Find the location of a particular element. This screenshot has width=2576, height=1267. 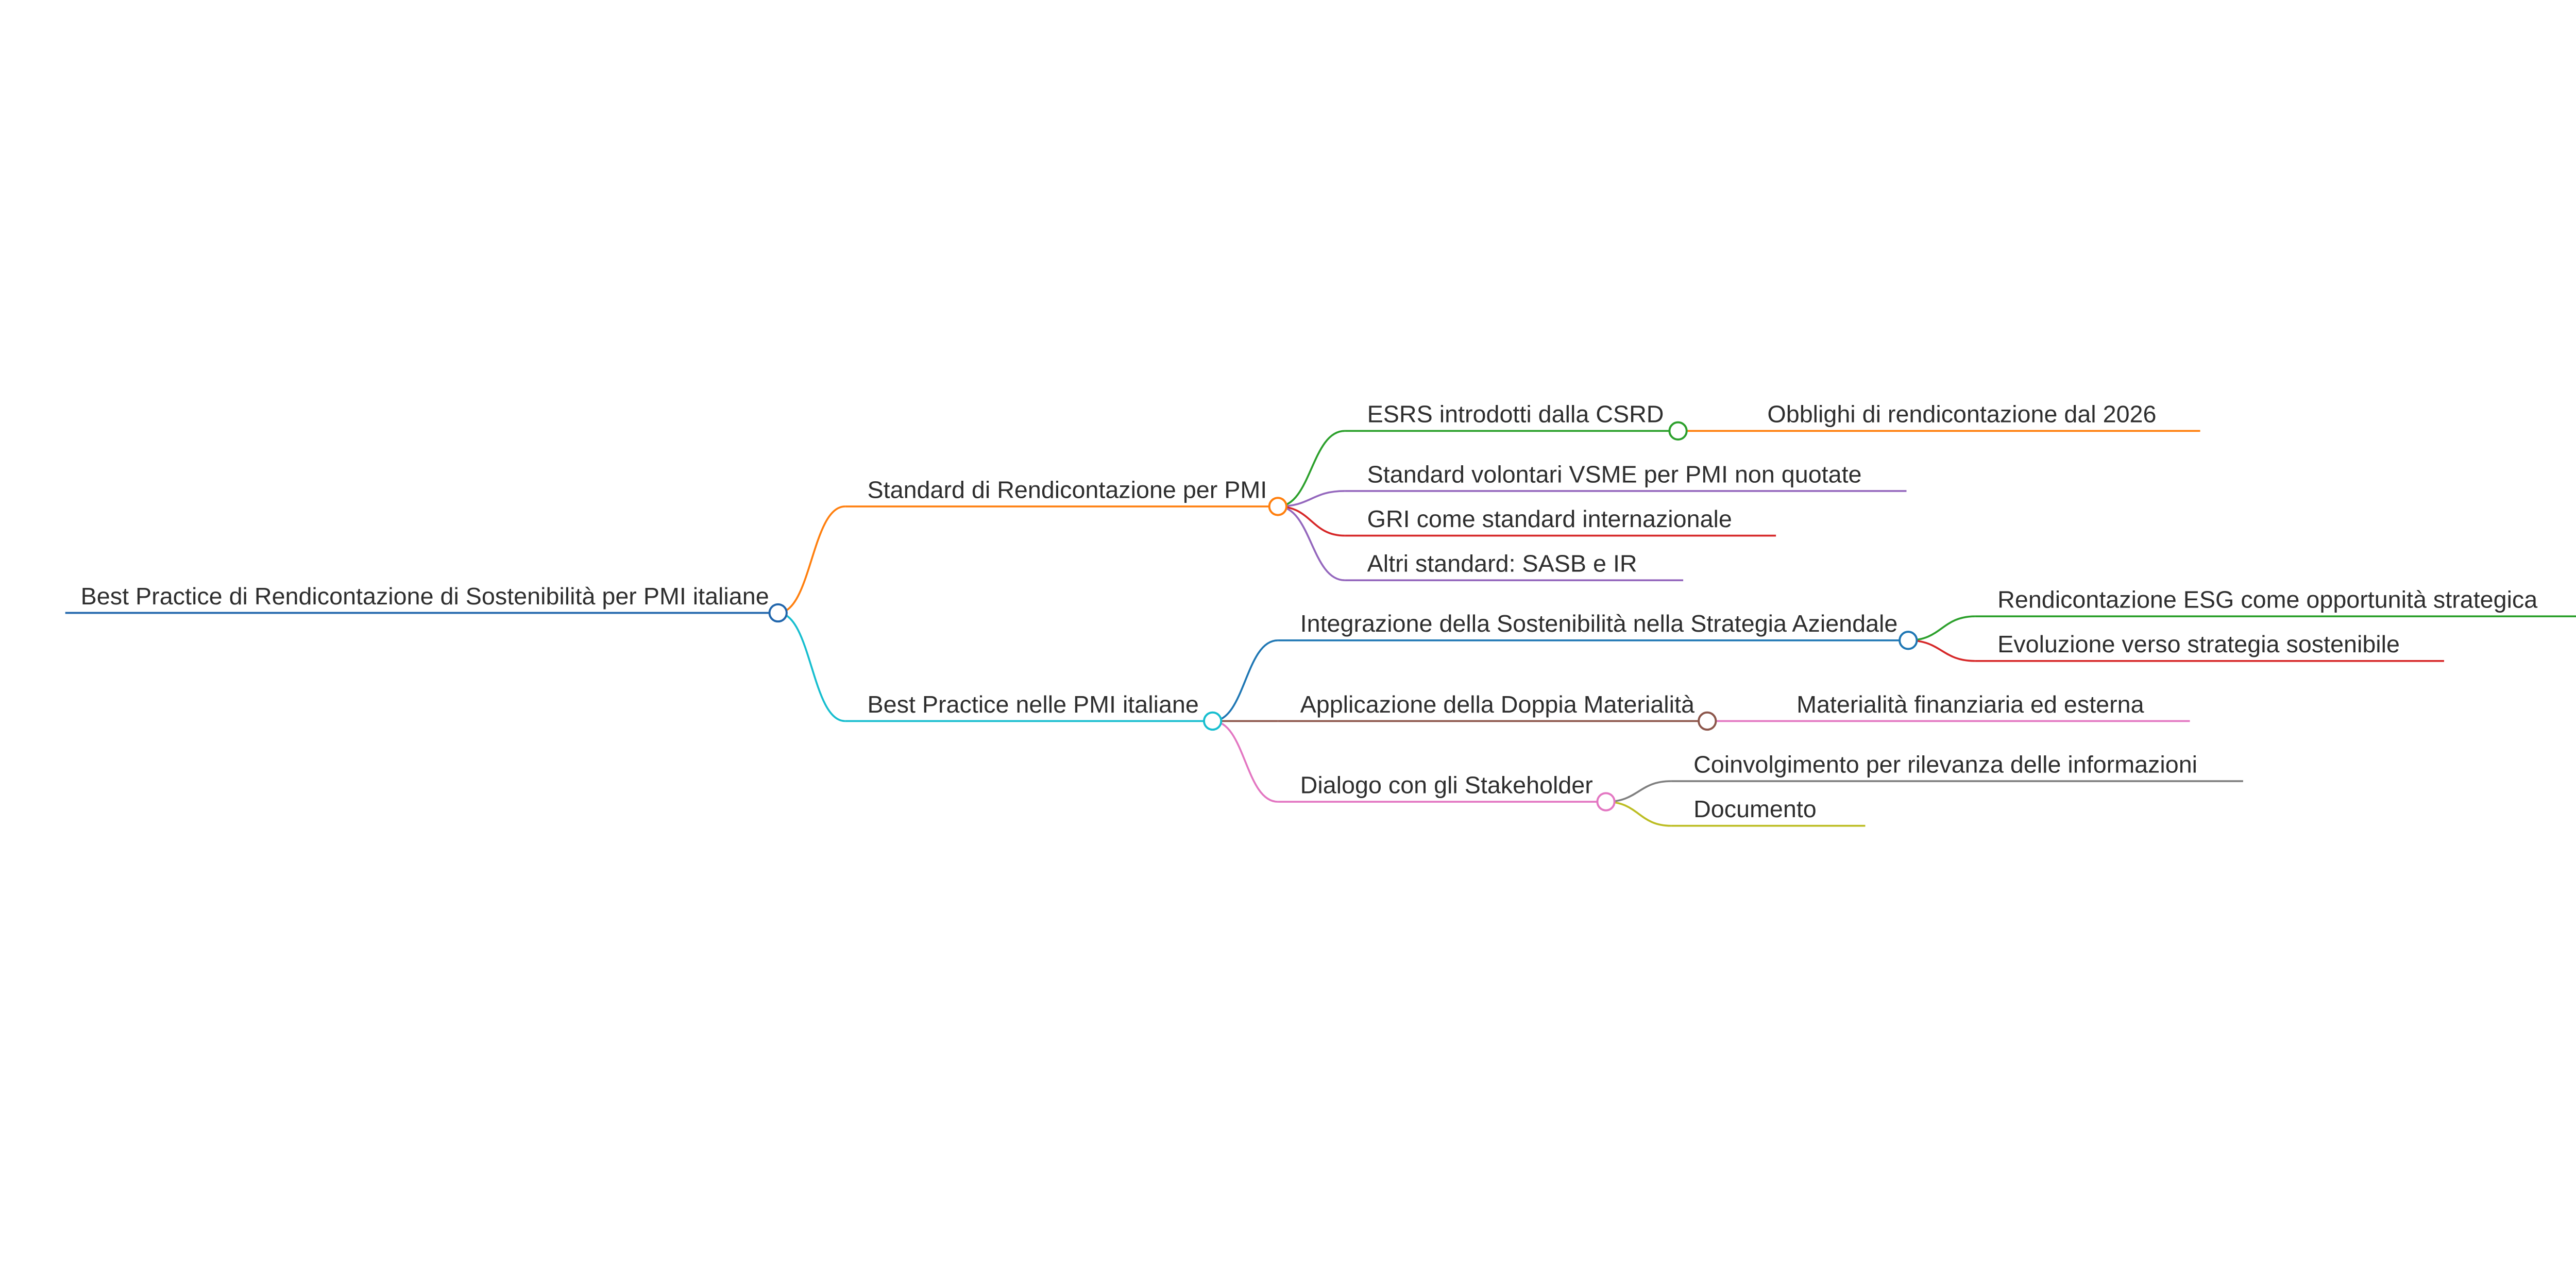

node-label-gri-come-standard-internazionale: GRI come standard internazionale is located at coordinates (1549, 518).